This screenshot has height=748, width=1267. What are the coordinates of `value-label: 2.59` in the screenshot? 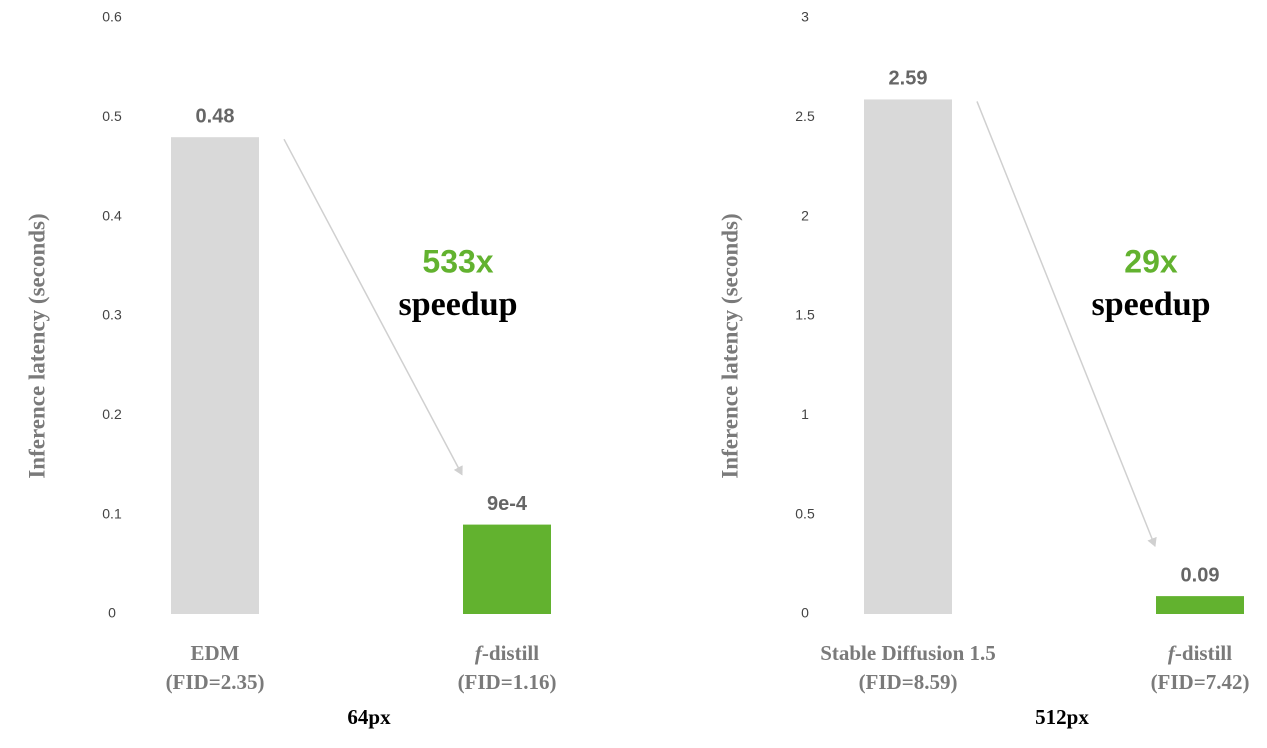 It's located at (908, 79).